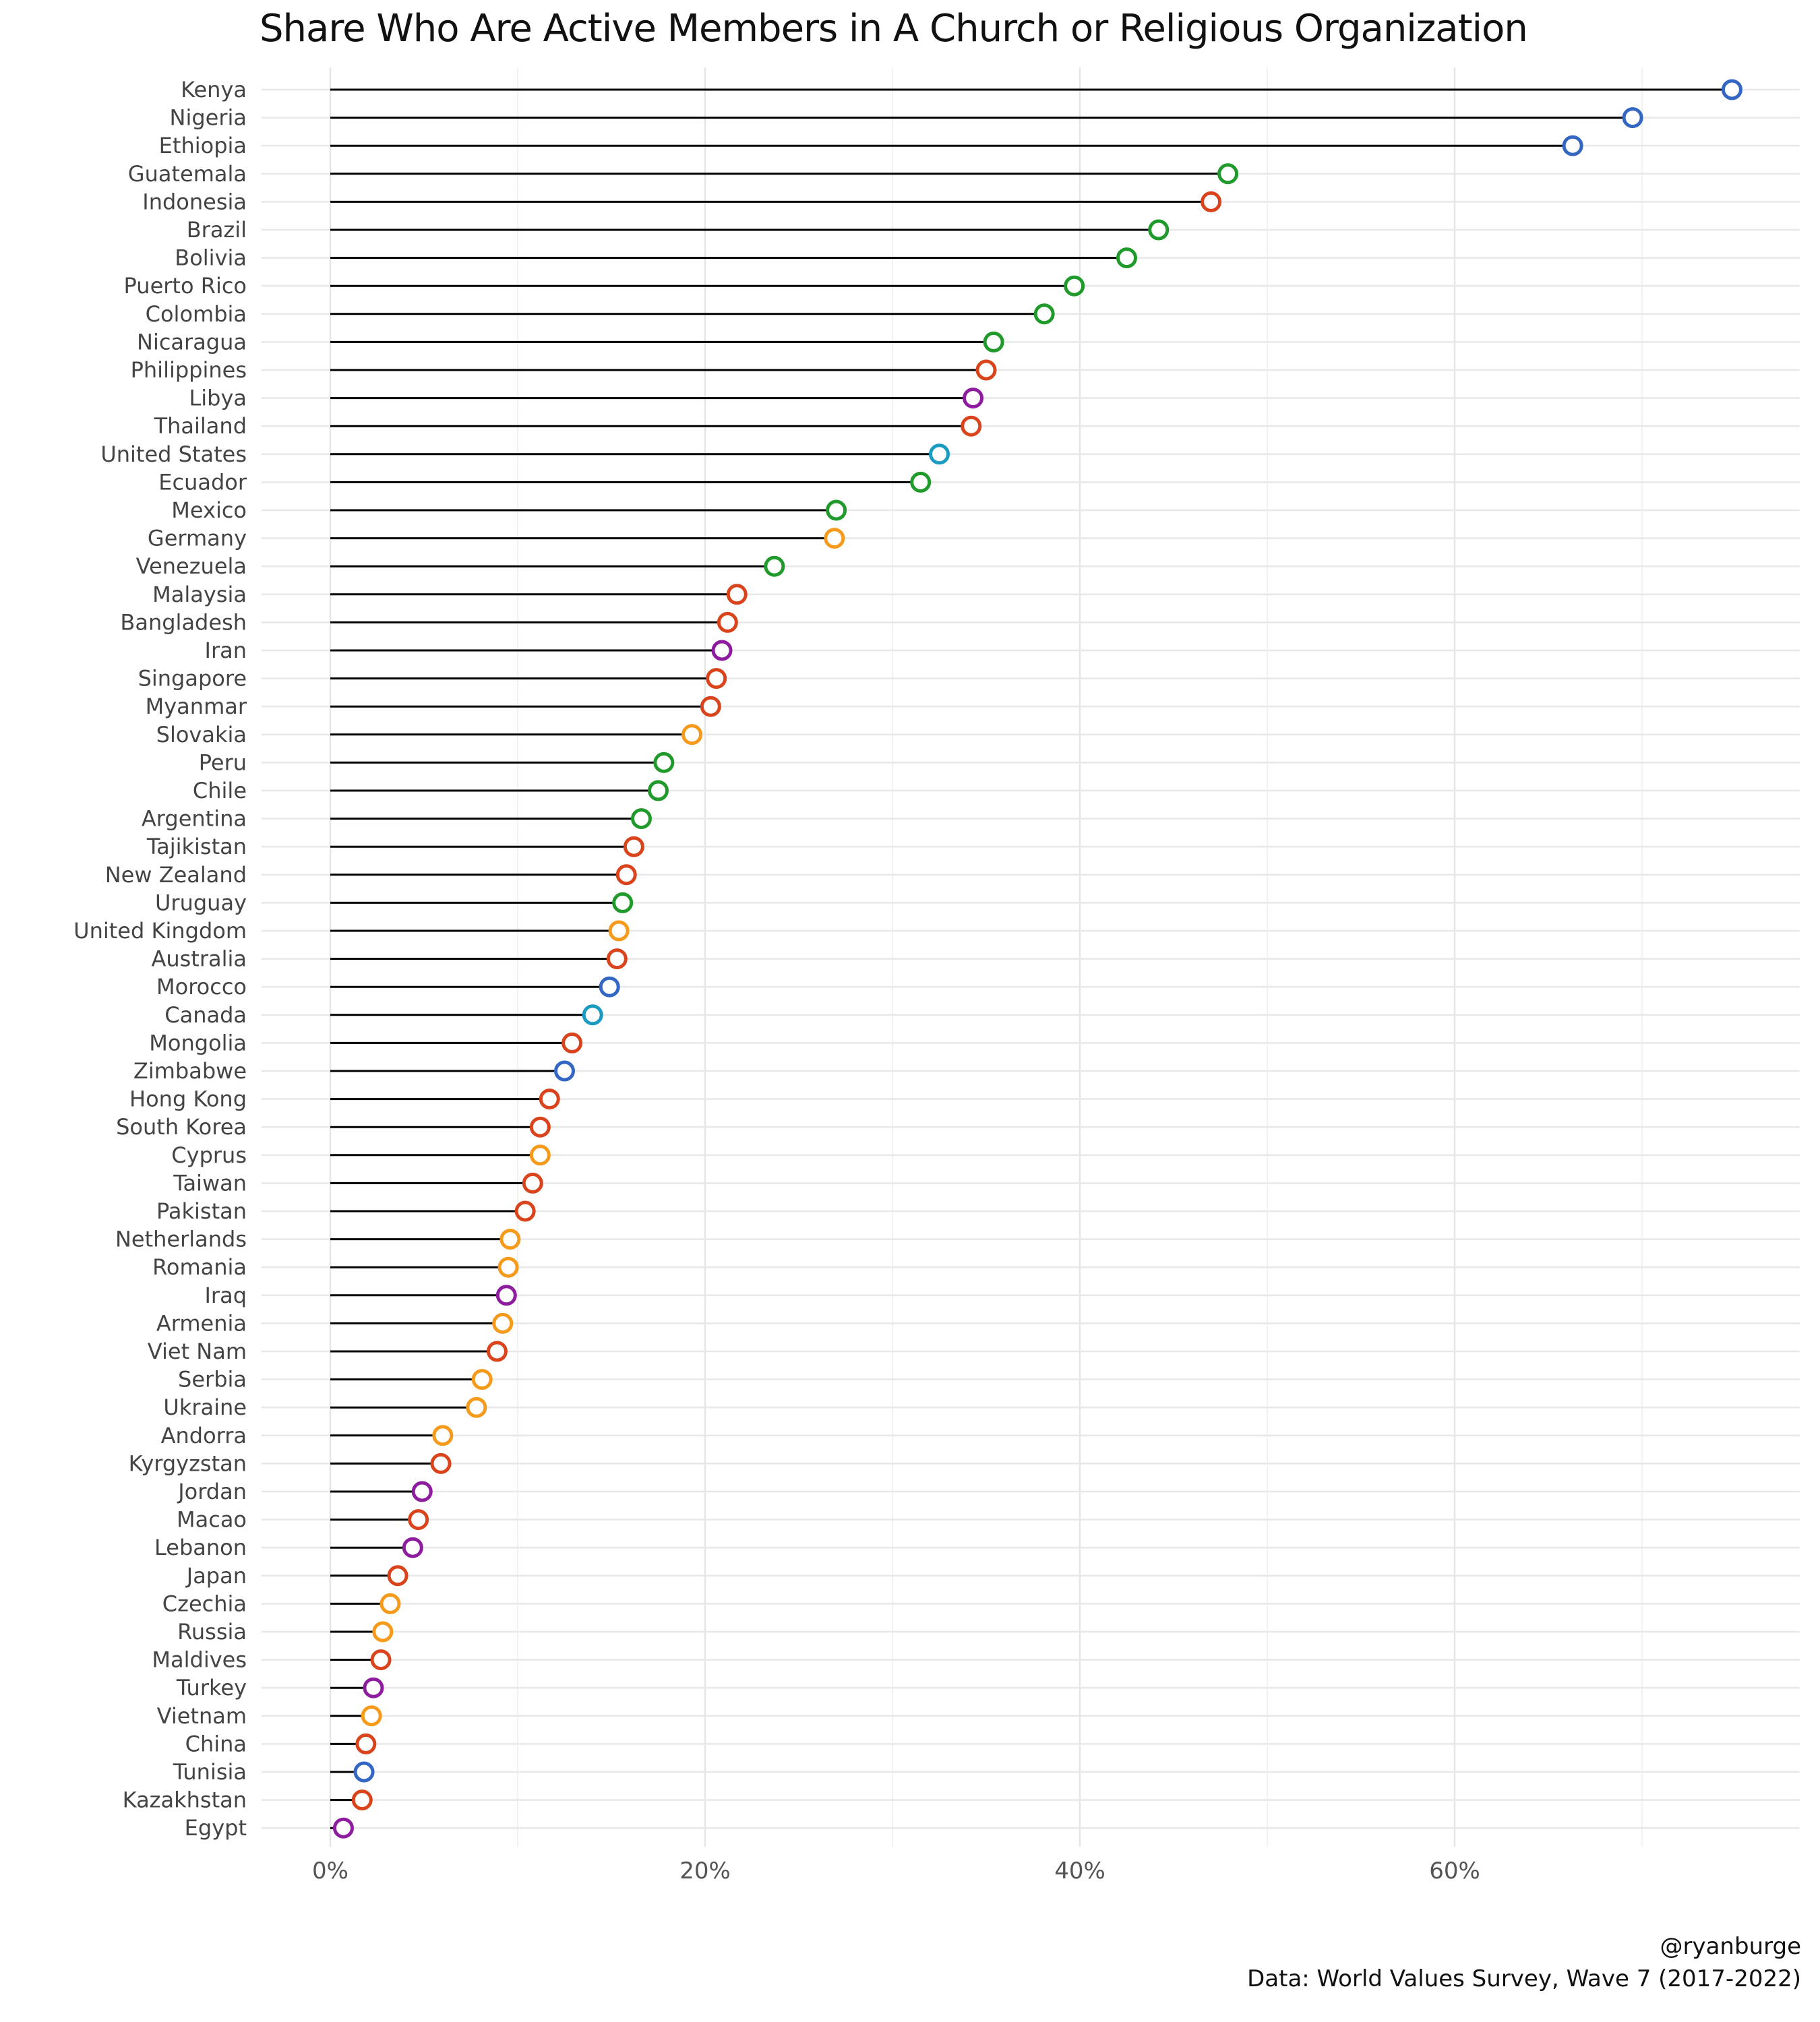  Describe the element at coordinates (203, 145) in the screenshot. I see `y-tick-label: Ethiopia` at that location.